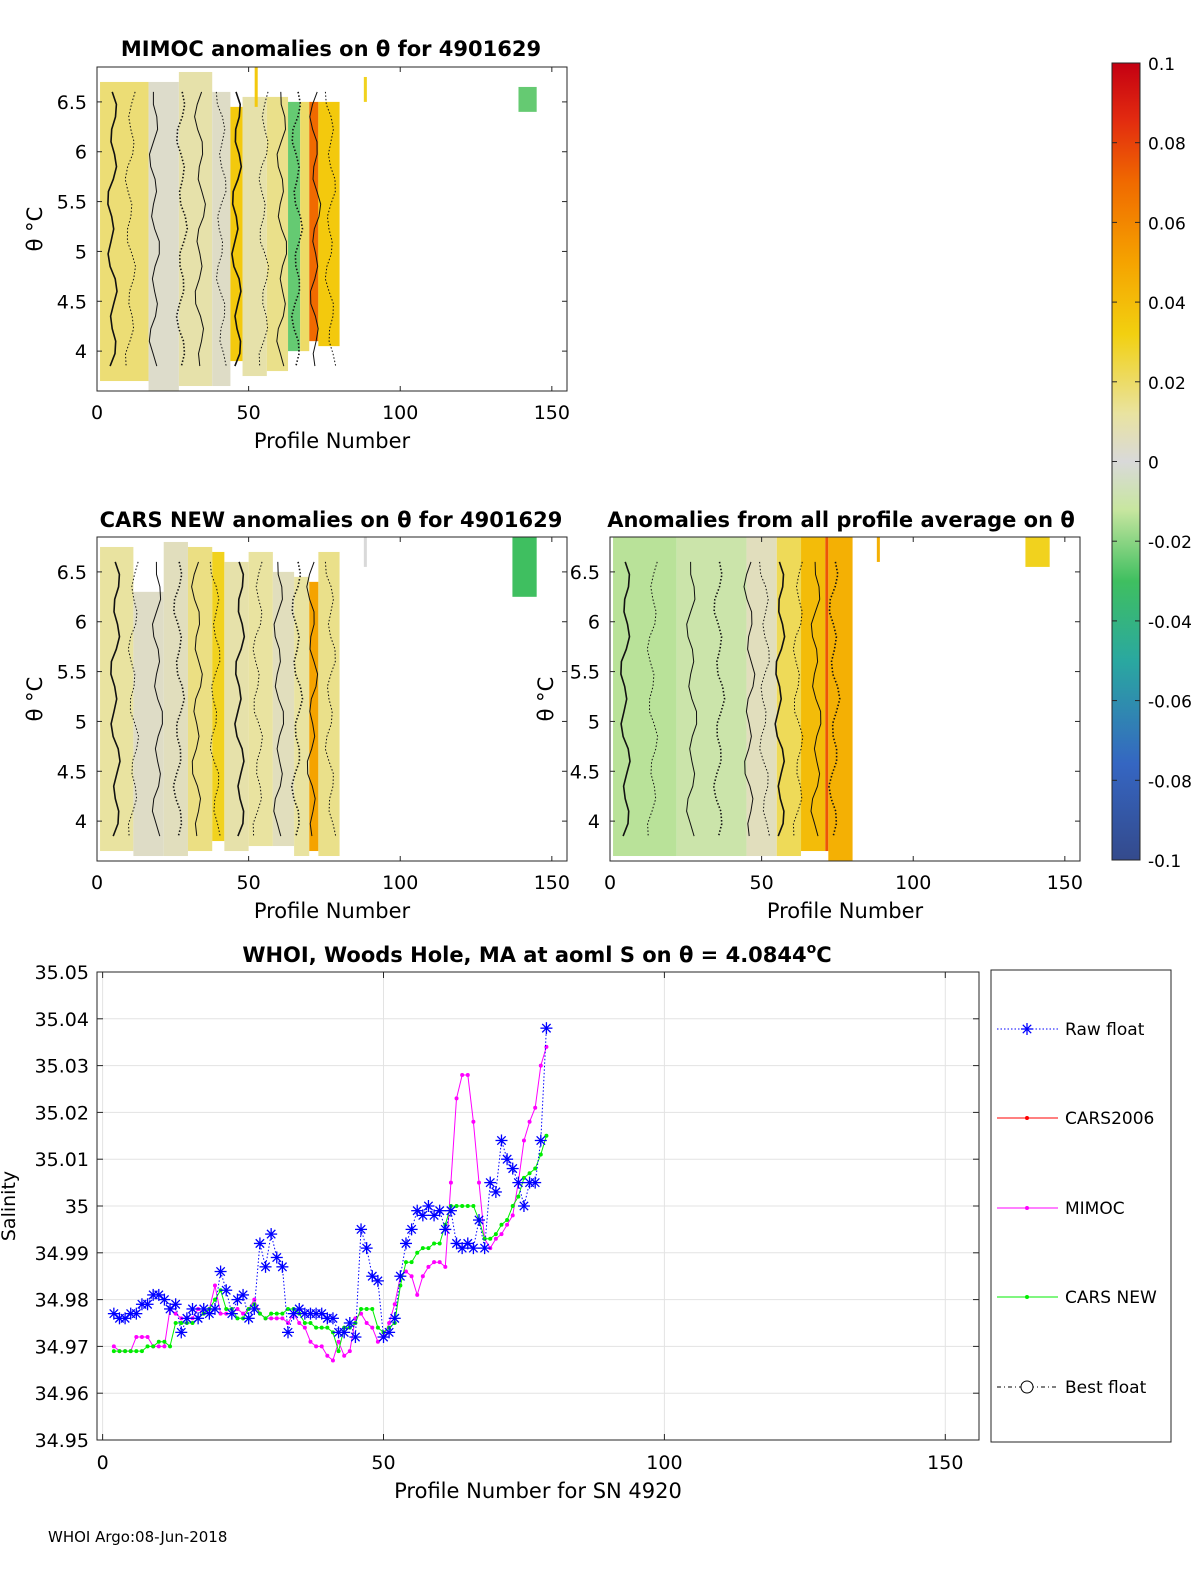 This screenshot has height=1575, width=1200. Describe the element at coordinates (1081, 1206) in the screenshot. I see `legend: Raw float CARS2006 MIMOC CARS NEW Best f` at that location.